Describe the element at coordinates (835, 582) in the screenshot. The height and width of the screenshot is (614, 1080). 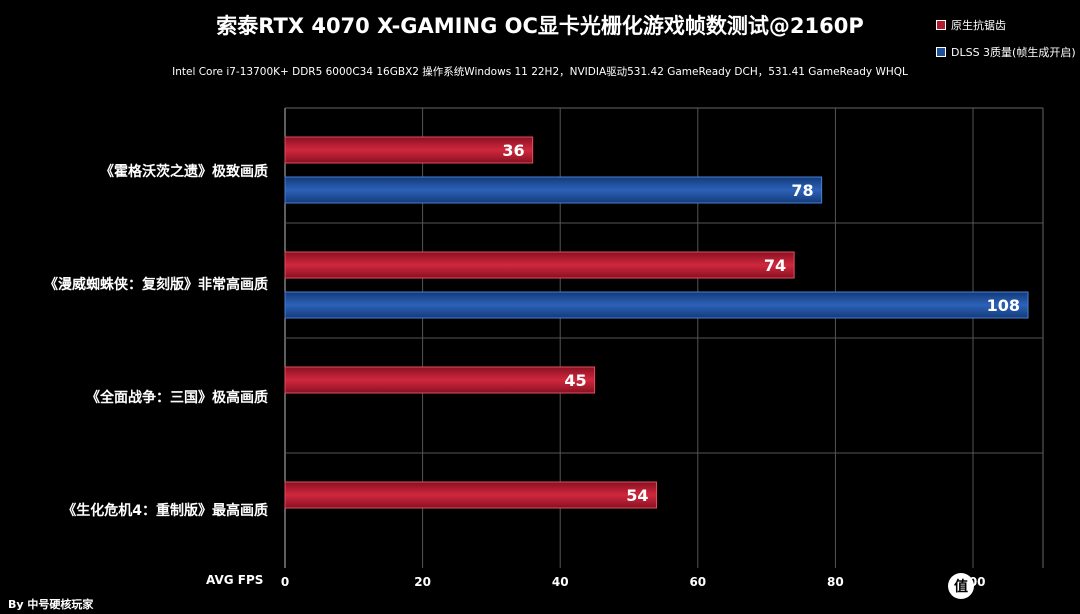
I see `x-tick-label: 80` at that location.